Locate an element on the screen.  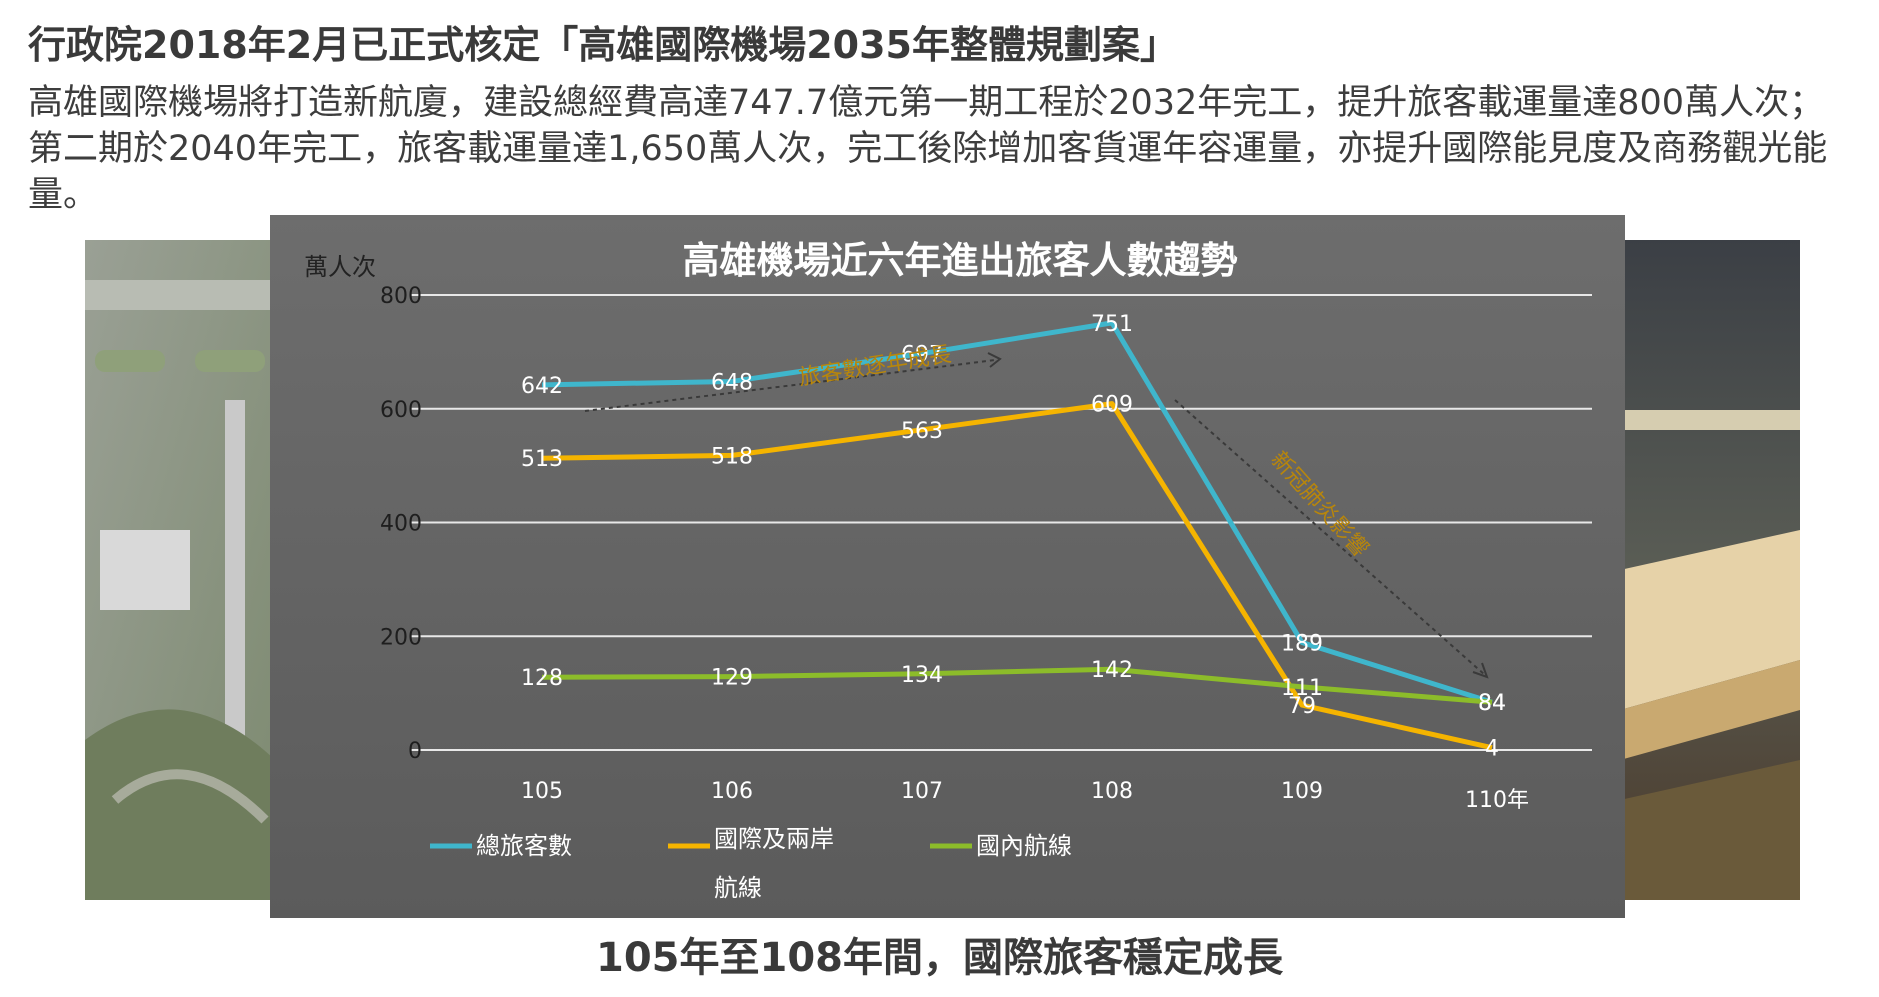
data-label: 563 is located at coordinates (922, 431).